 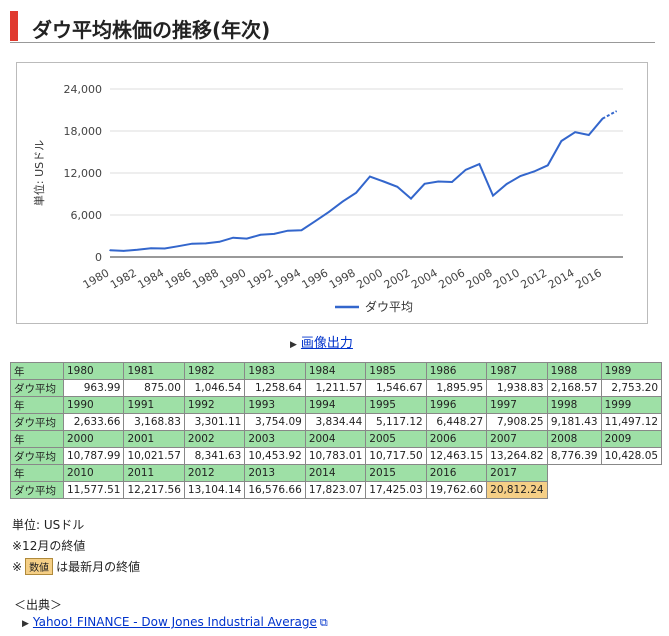 I want to click on y-tick-label: 0, so click(x=98, y=257).